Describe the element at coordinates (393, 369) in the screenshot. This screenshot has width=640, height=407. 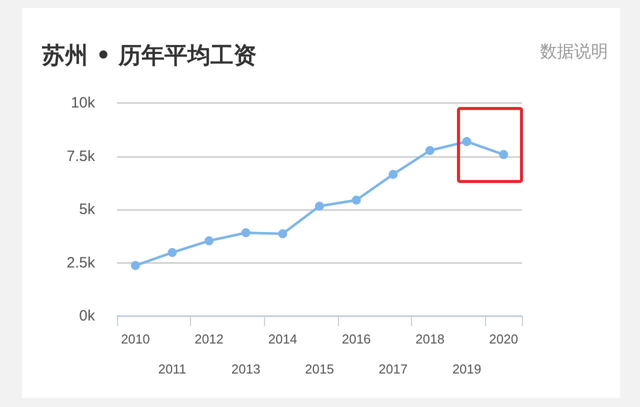
I see `x-tick-label: 2017` at that location.